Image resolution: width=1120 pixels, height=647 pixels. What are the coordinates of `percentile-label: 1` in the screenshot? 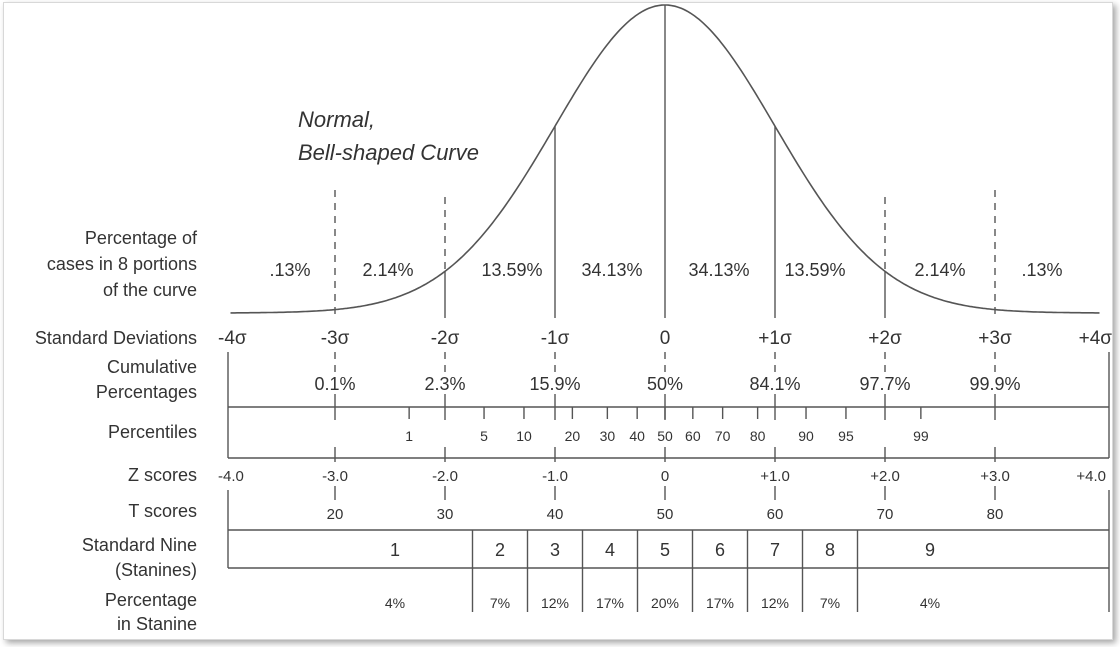 It's located at (409, 436).